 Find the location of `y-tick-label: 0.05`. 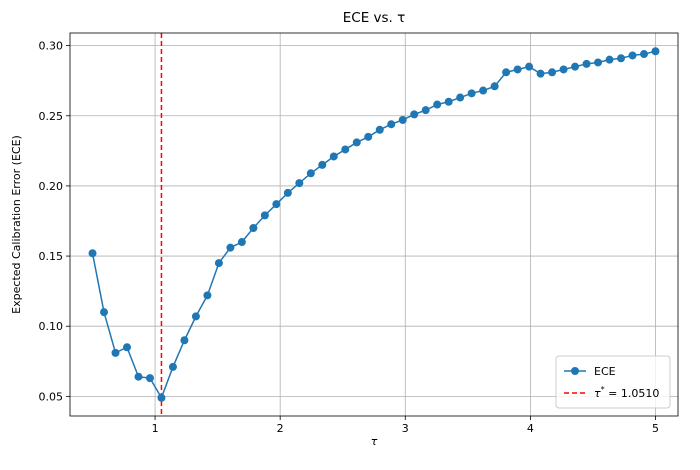

y-tick-label: 0.05 is located at coordinates (51, 396).